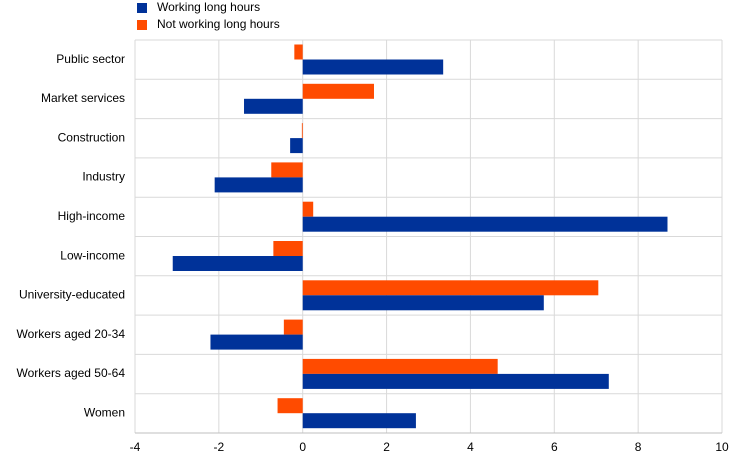  Describe the element at coordinates (72, 295) in the screenshot. I see `y-tick-label: University-educated` at that location.